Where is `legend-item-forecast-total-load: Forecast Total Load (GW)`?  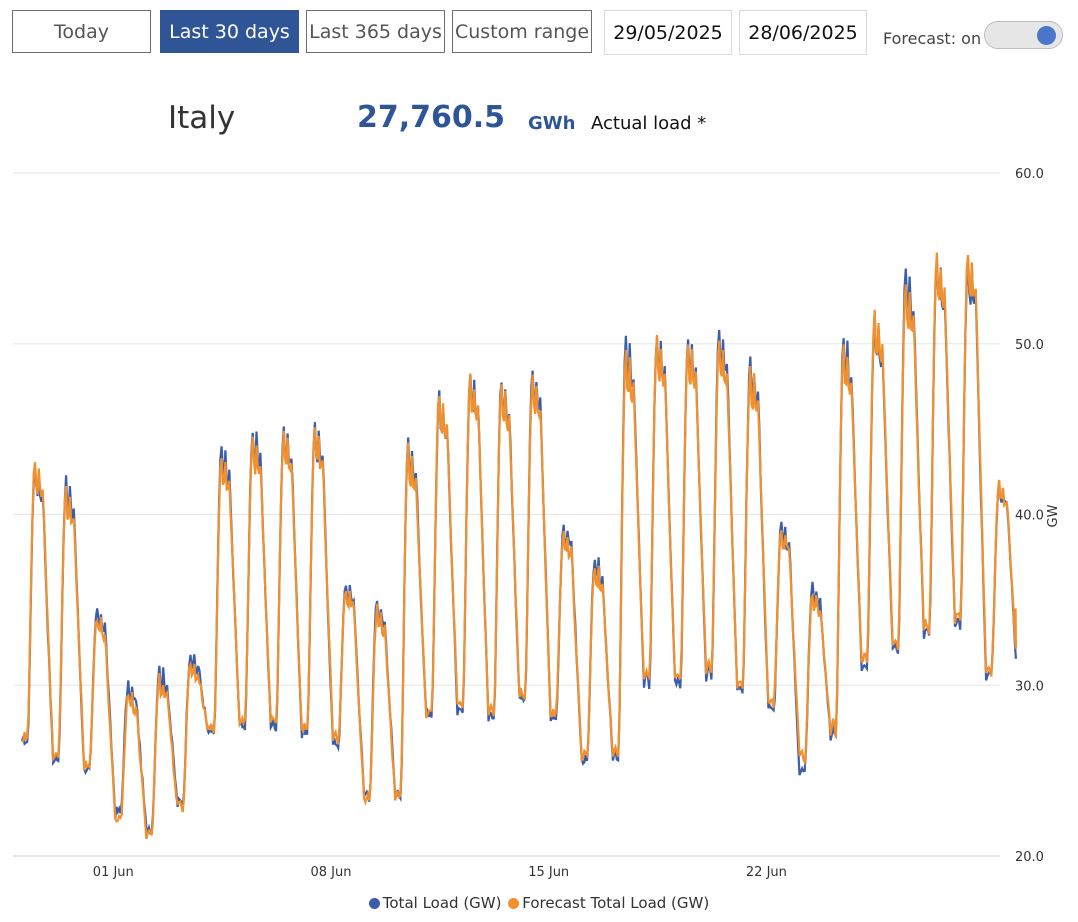 legend-item-forecast-total-load: Forecast Total Load (GW) is located at coordinates (608, 903).